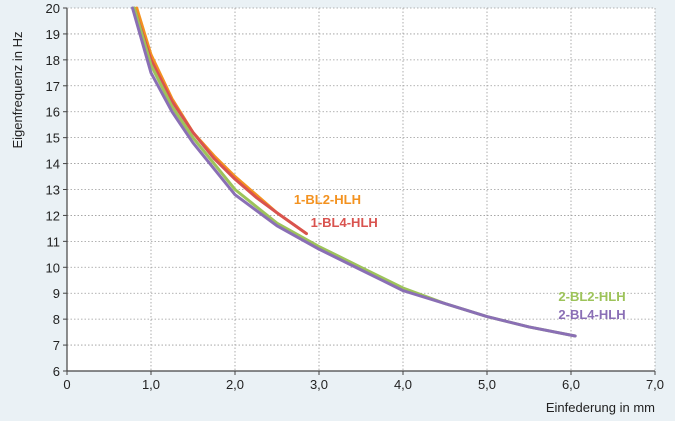  What do you see at coordinates (220, 121) in the screenshot?
I see `series-line-1-bl4-hlh` at bounding box center [220, 121].